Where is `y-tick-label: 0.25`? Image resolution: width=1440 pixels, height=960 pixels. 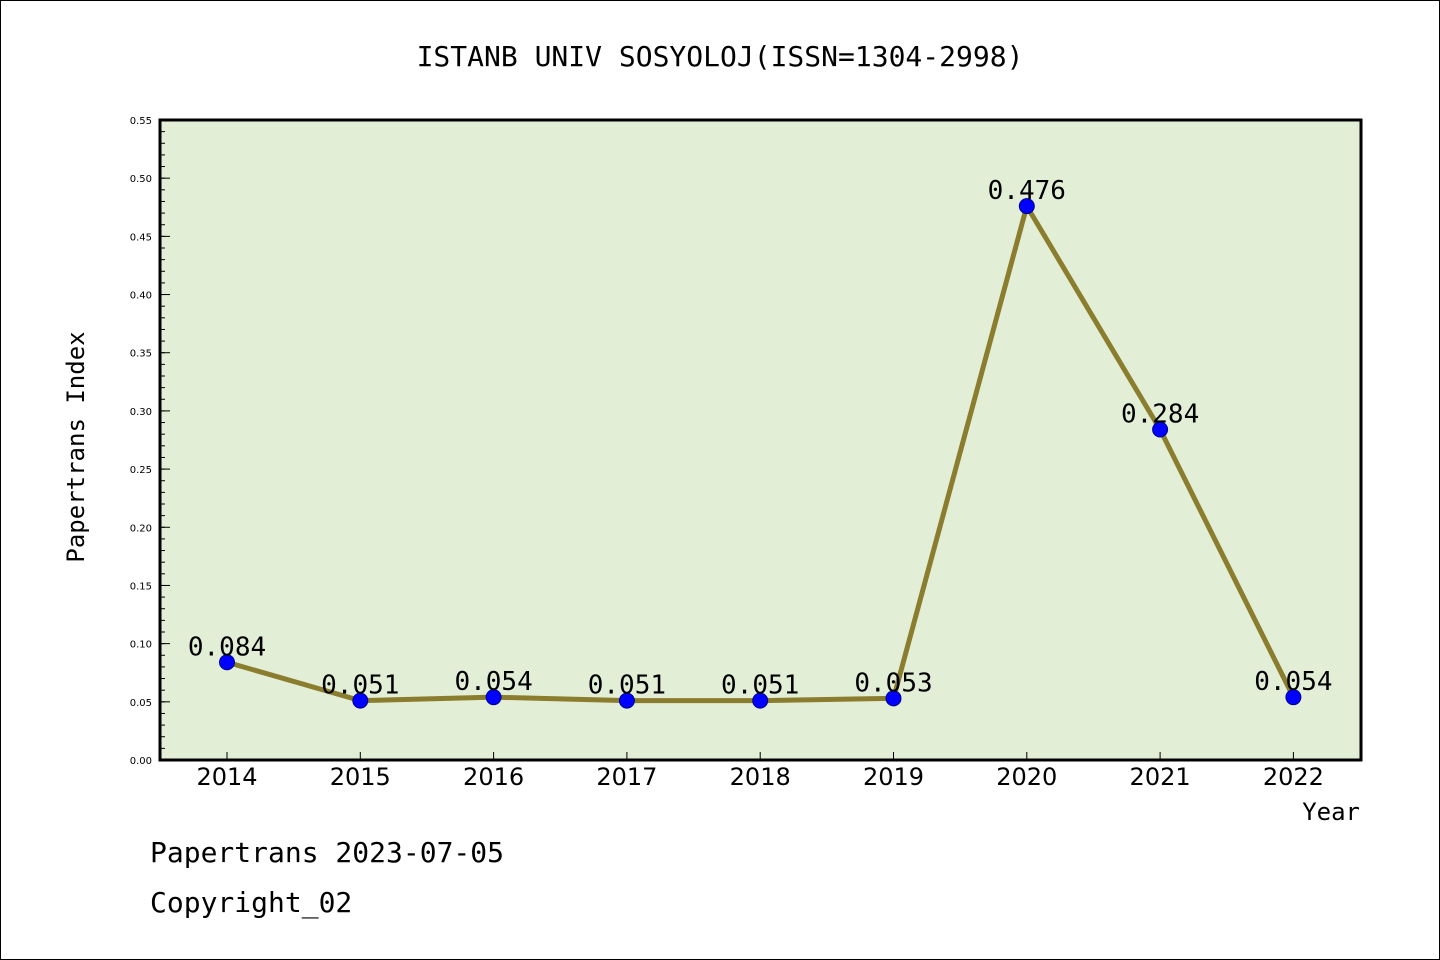 y-tick-label: 0.25 is located at coordinates (141, 470).